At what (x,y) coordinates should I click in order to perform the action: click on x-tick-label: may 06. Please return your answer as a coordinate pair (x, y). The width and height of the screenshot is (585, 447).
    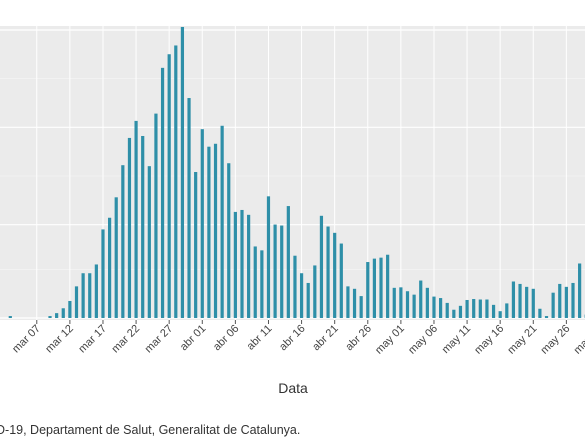
    Looking at the image, I should click on (423, 340).